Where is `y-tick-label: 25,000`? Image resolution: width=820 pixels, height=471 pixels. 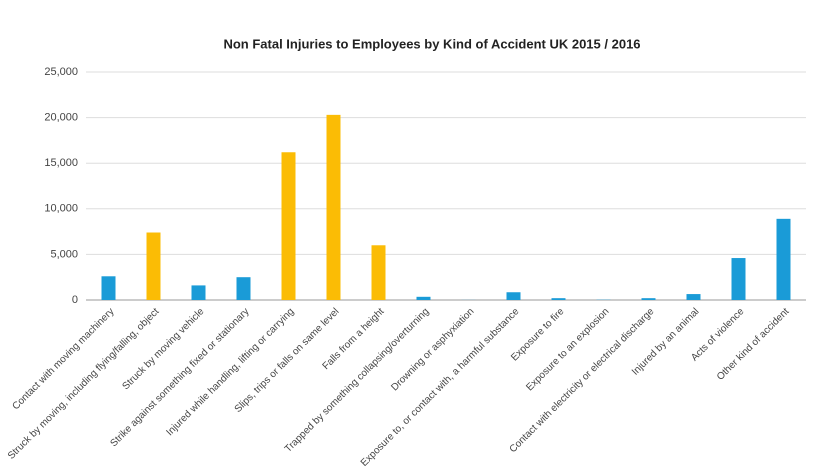
y-tick-label: 25,000 is located at coordinates (61, 72).